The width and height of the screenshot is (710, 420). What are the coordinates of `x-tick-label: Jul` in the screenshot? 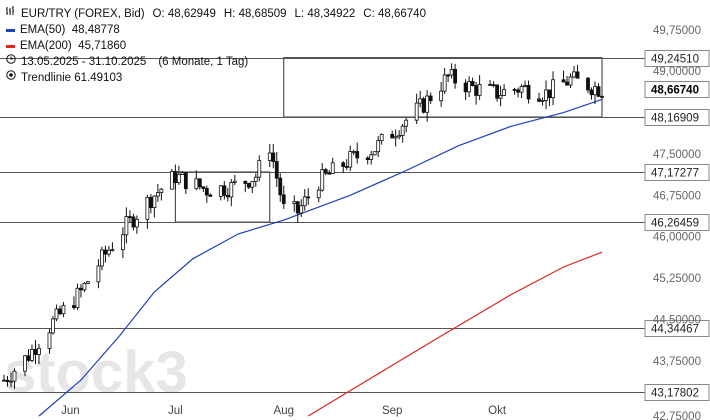 It's located at (175, 411).